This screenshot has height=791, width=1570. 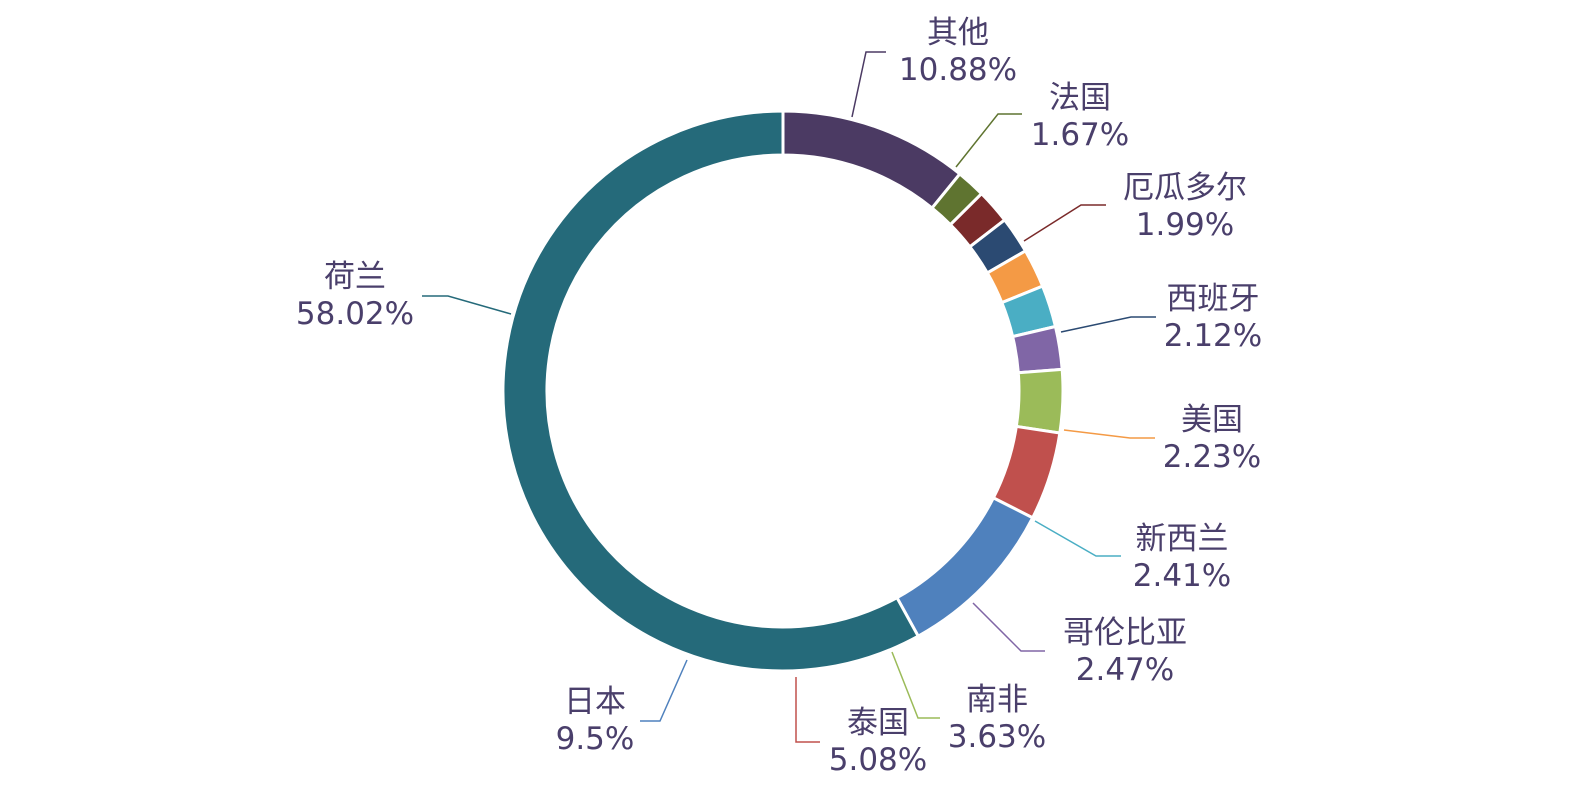 What do you see at coordinates (595, 702) in the screenshot?
I see `slice-label-9: 日本` at bounding box center [595, 702].